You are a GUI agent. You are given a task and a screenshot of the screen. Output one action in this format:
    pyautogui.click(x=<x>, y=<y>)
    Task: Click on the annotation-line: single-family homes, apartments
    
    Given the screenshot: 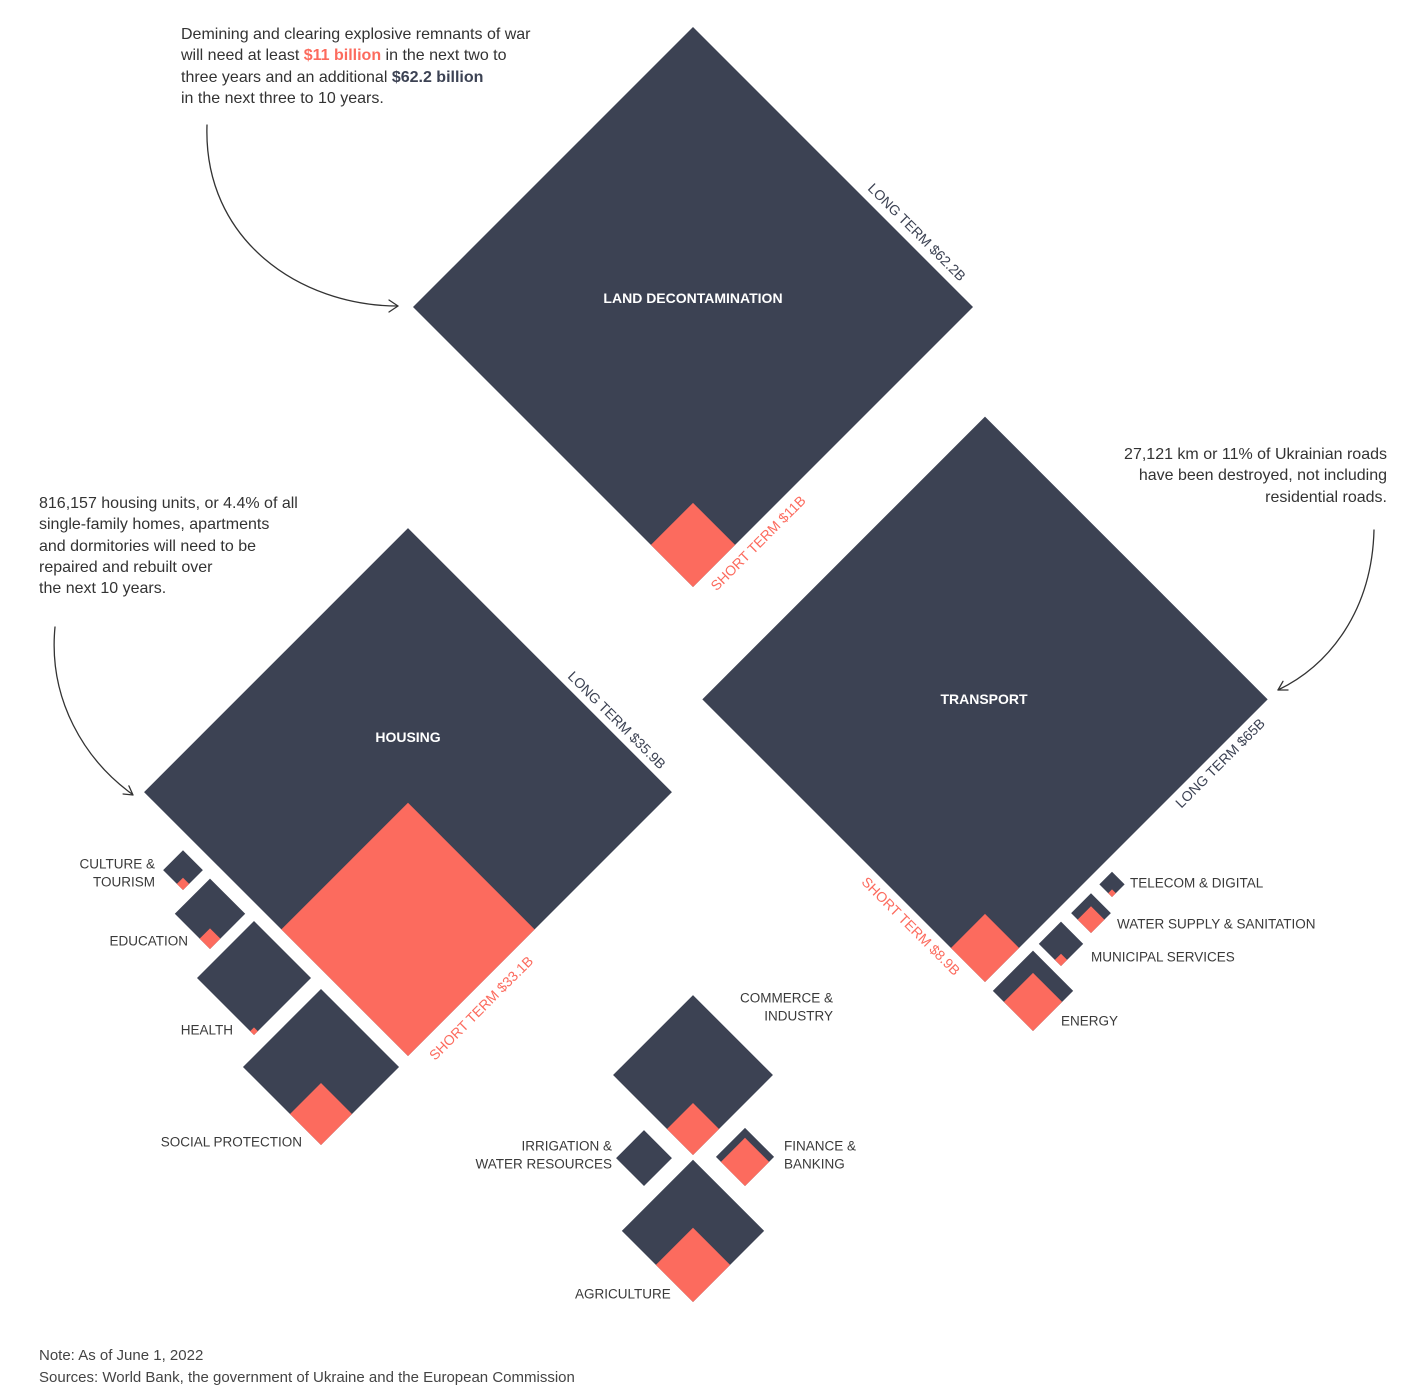 What is the action you would take?
    pyautogui.click(x=154, y=525)
    